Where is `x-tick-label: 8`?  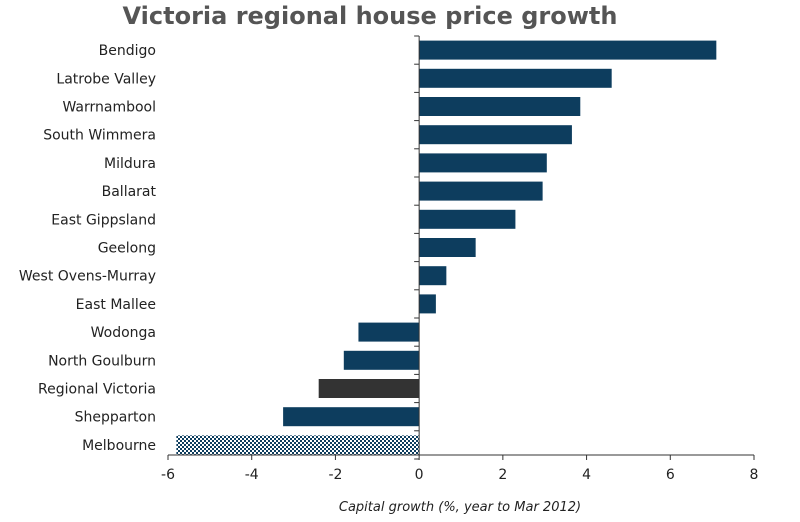 x-tick-label: 8 is located at coordinates (754, 475).